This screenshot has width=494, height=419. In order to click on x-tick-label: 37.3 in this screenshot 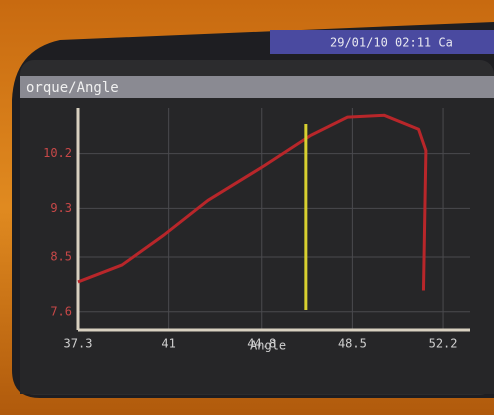, I will do `click(78, 344)`.